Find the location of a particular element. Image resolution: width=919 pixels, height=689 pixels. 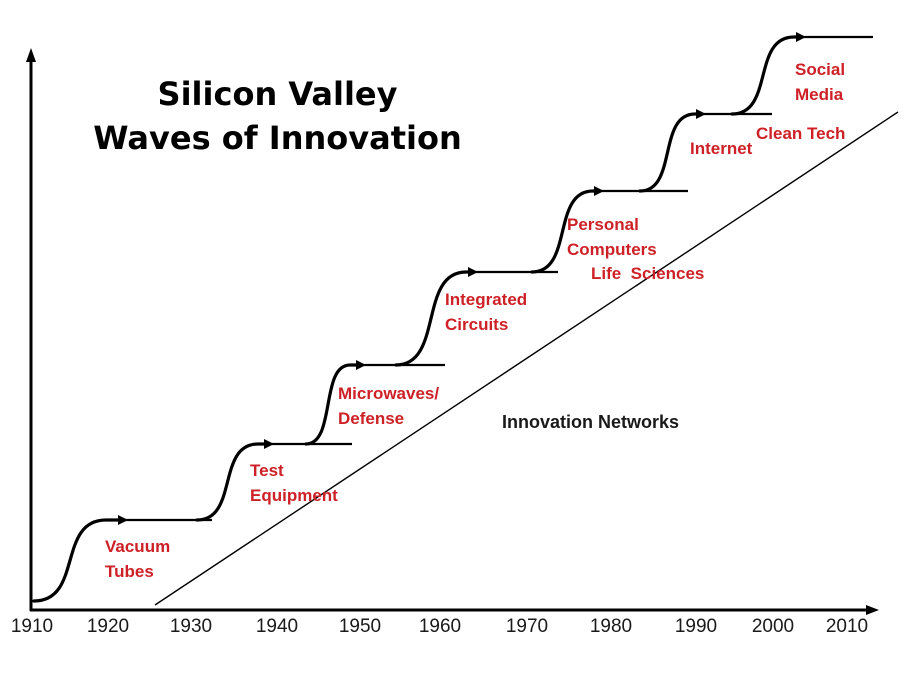

wave-curve-internet is located at coordinates (668, 152).